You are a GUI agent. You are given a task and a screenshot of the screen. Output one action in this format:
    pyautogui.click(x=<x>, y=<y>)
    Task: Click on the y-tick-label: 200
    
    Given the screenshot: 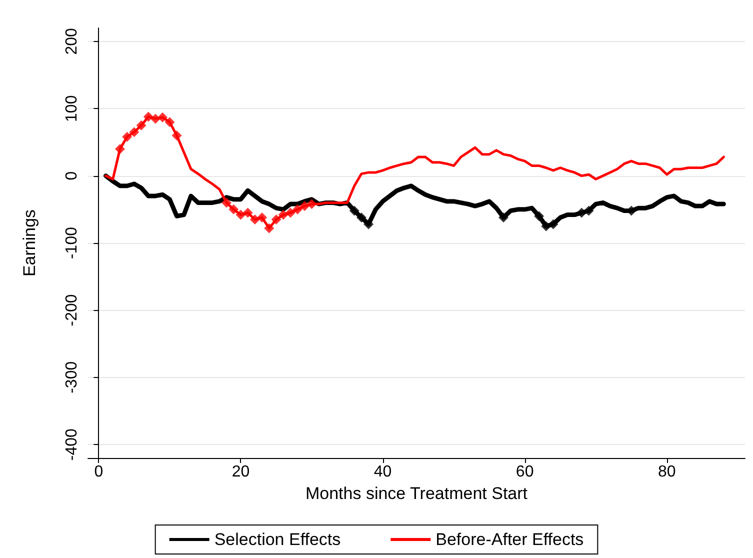 What is the action you would take?
    pyautogui.click(x=72, y=41)
    